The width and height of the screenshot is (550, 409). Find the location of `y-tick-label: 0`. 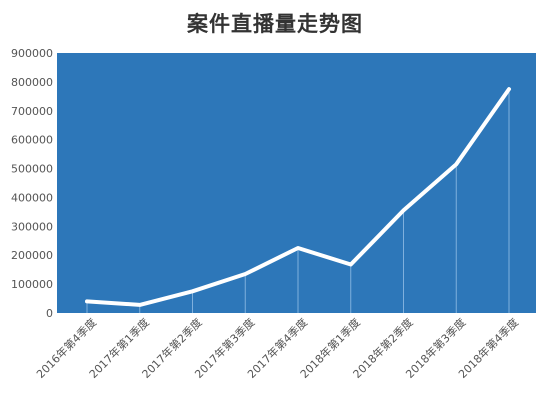

y-tick-label: 0 is located at coordinates (49, 313).